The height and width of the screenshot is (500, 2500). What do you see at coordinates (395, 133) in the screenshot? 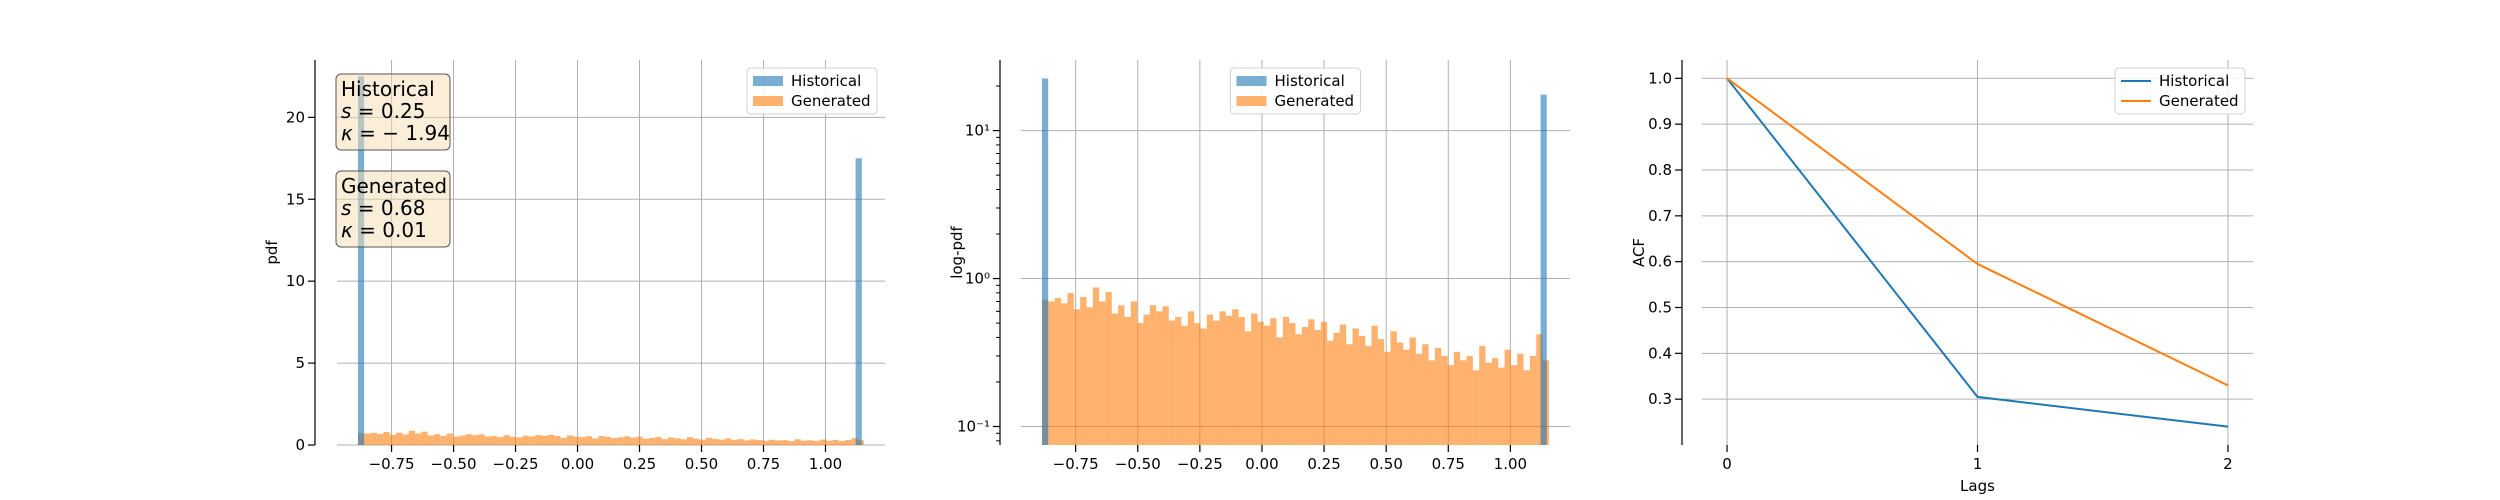
I see `stats-kurtosis: κ = − 1.94` at bounding box center [395, 133].